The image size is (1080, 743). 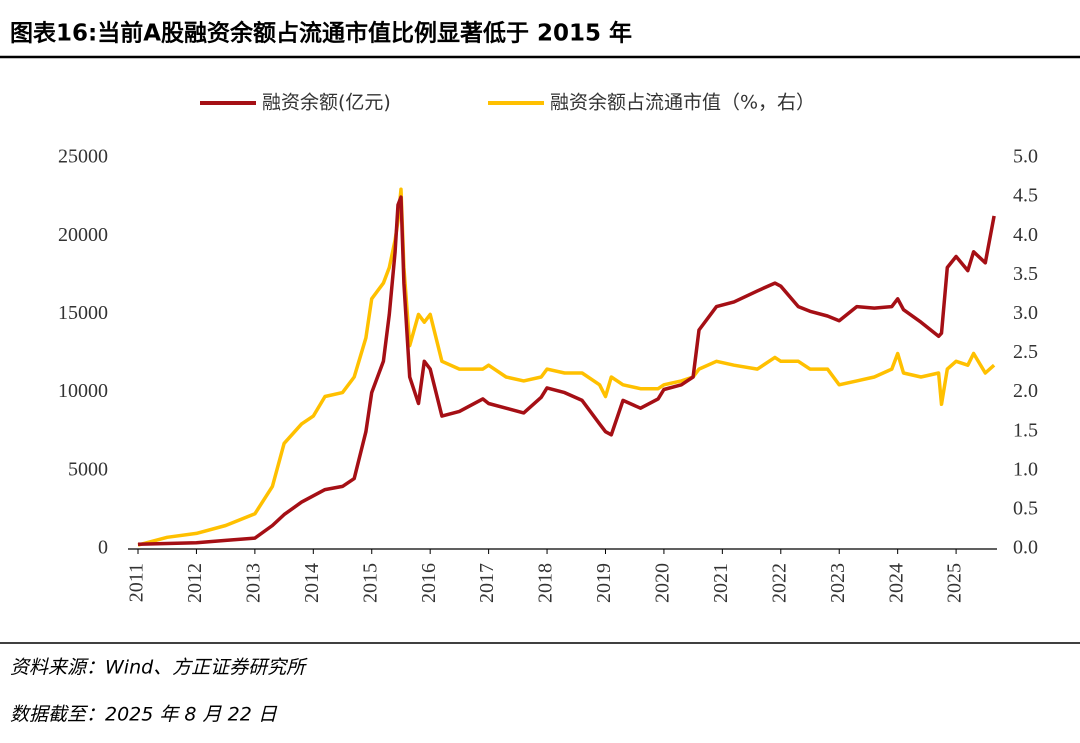 What do you see at coordinates (159, 668) in the screenshot?
I see `source: 资料来源：Wind、方正证券研究所` at bounding box center [159, 668].